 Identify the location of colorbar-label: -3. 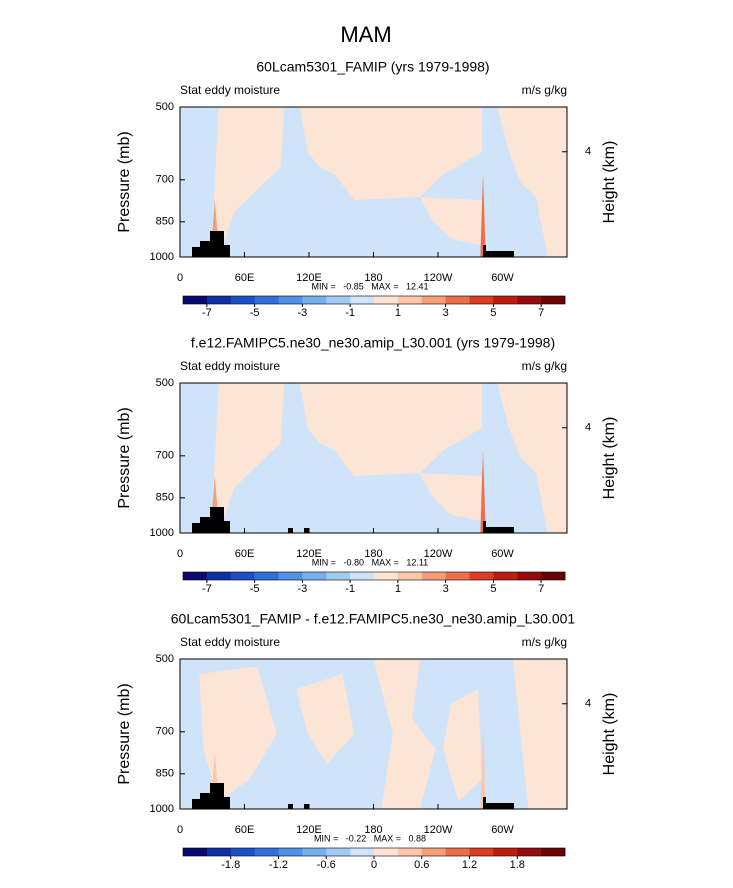
(302, 589).